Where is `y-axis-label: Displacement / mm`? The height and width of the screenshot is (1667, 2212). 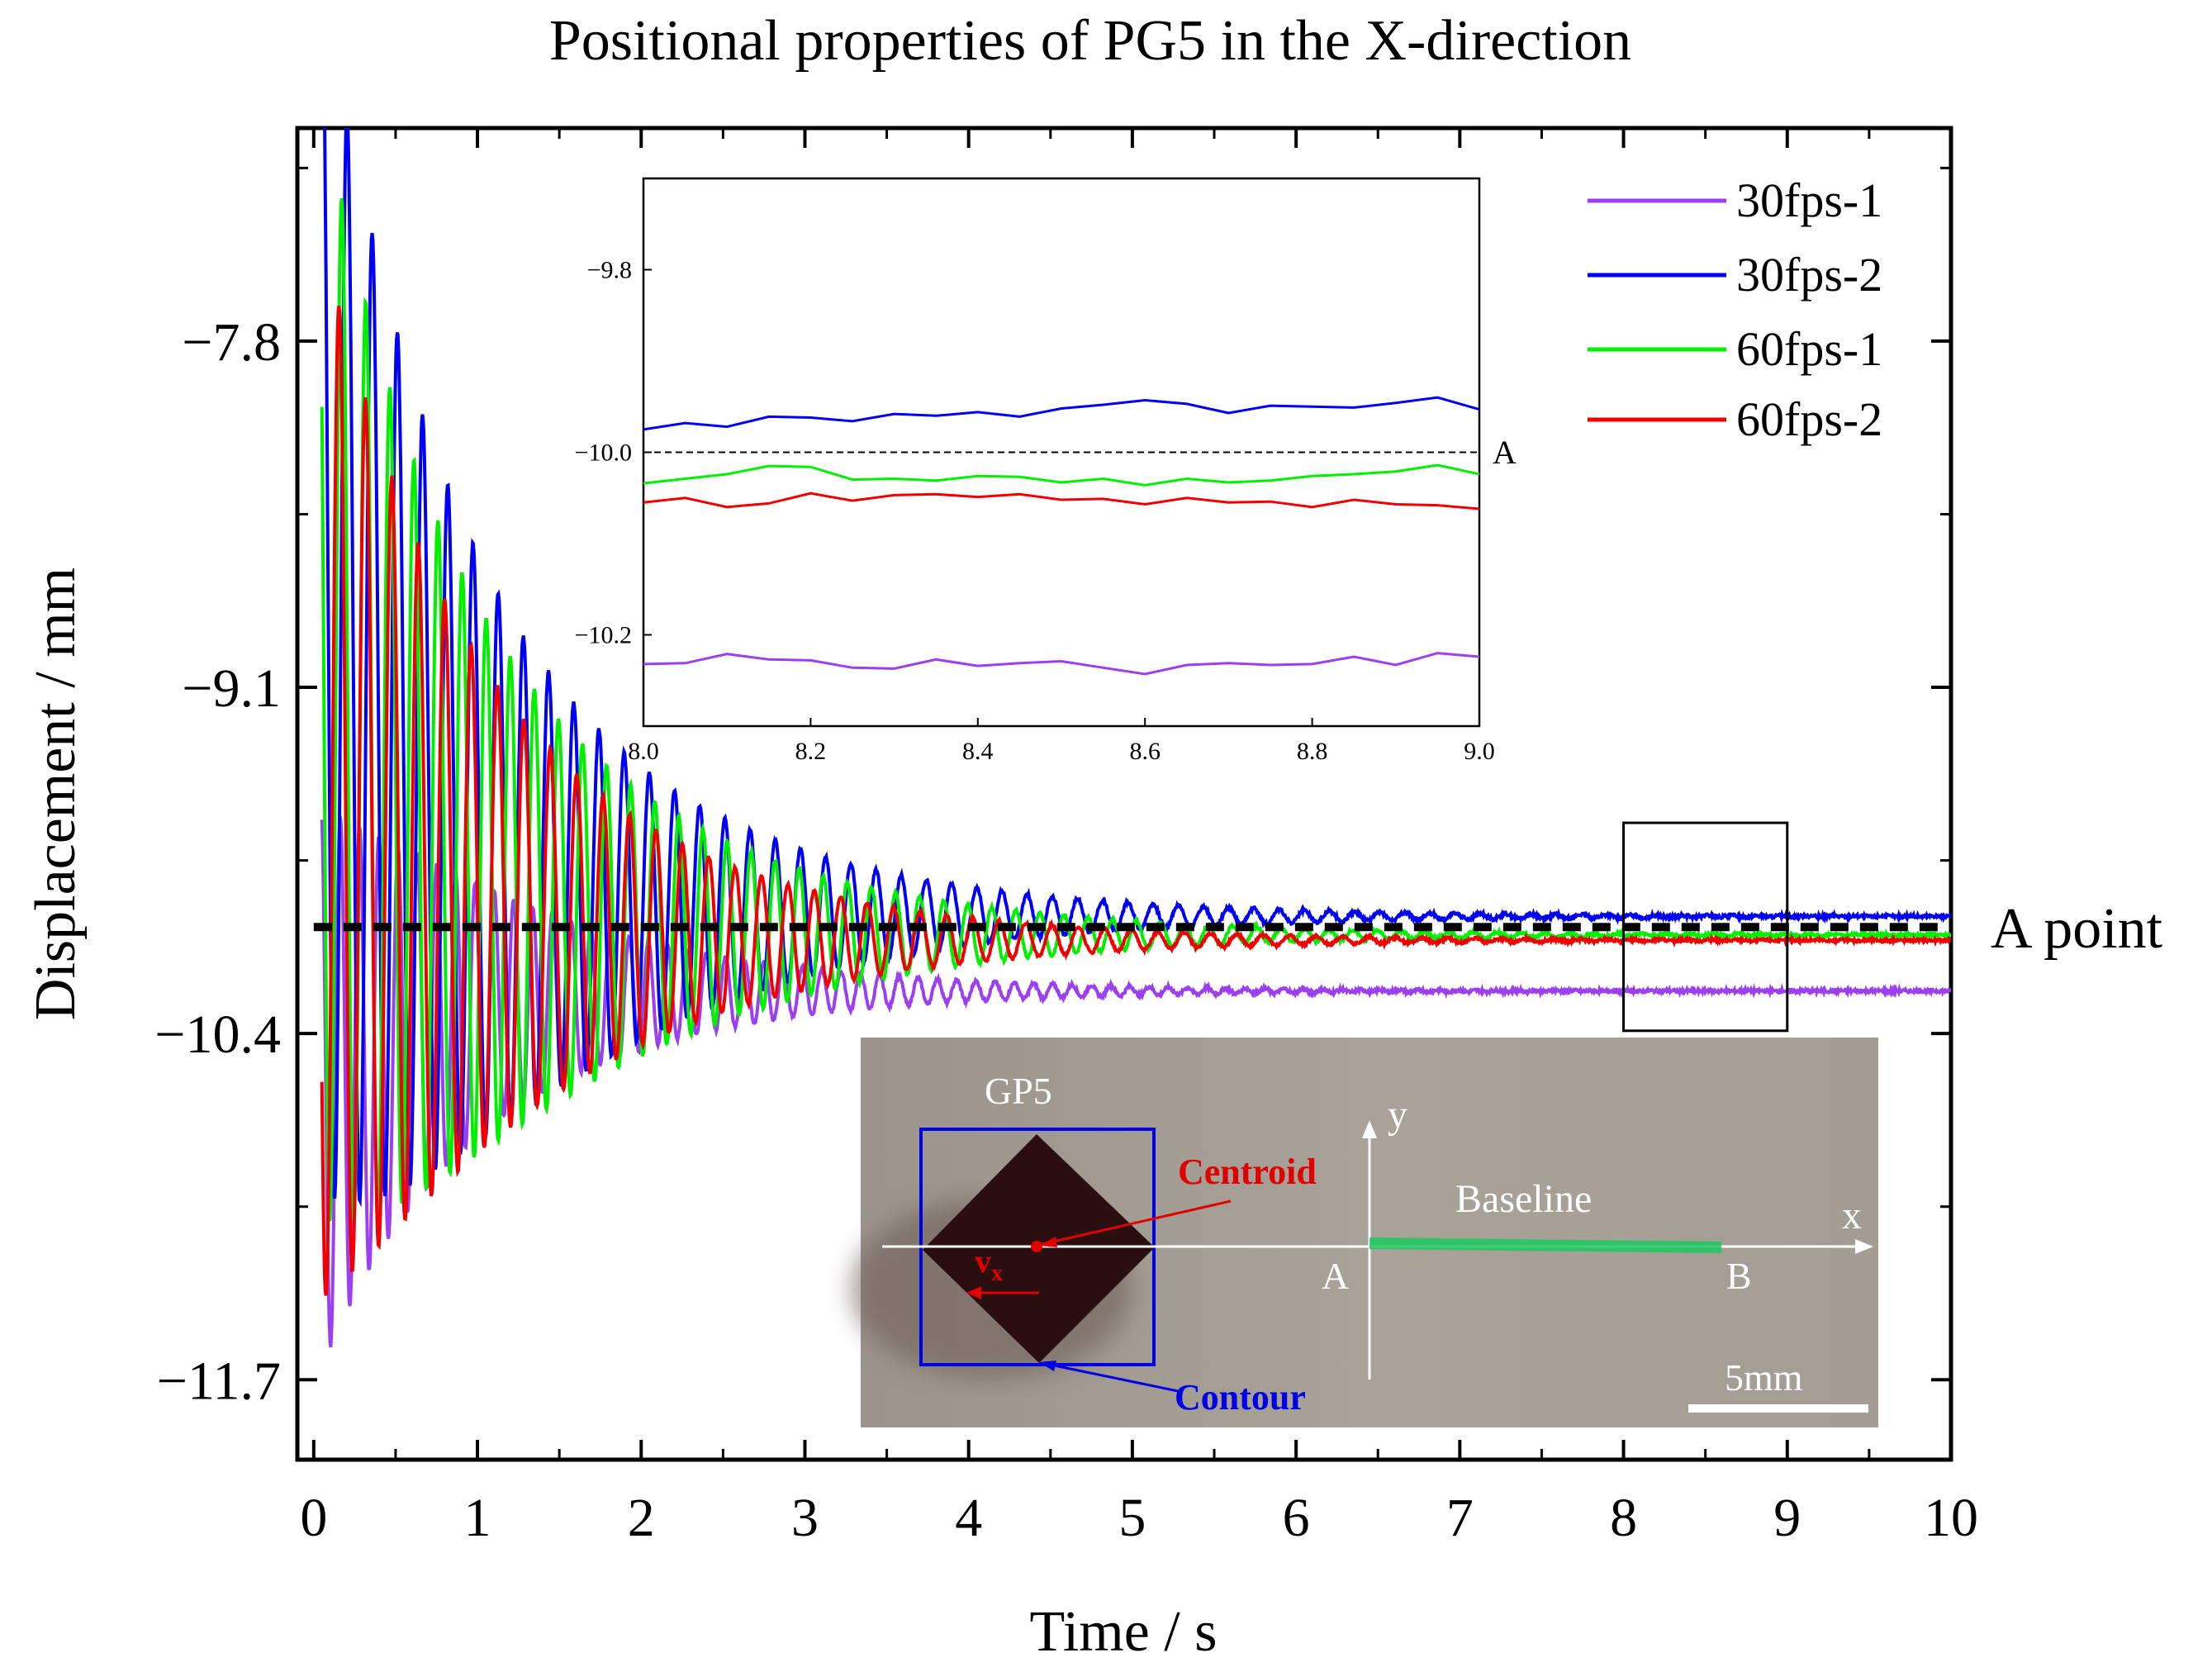
y-axis-label: Displacement / mm is located at coordinates (56, 794).